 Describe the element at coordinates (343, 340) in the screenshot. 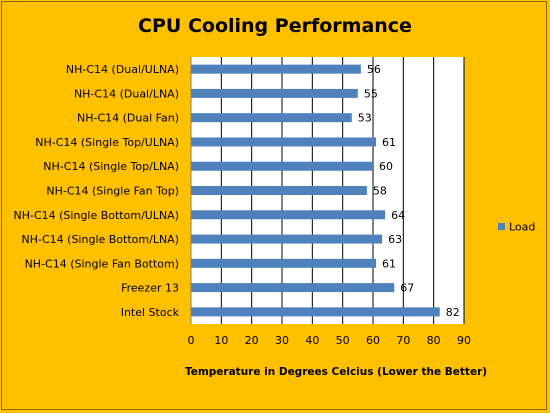

I see `x-tick-label: 50` at that location.